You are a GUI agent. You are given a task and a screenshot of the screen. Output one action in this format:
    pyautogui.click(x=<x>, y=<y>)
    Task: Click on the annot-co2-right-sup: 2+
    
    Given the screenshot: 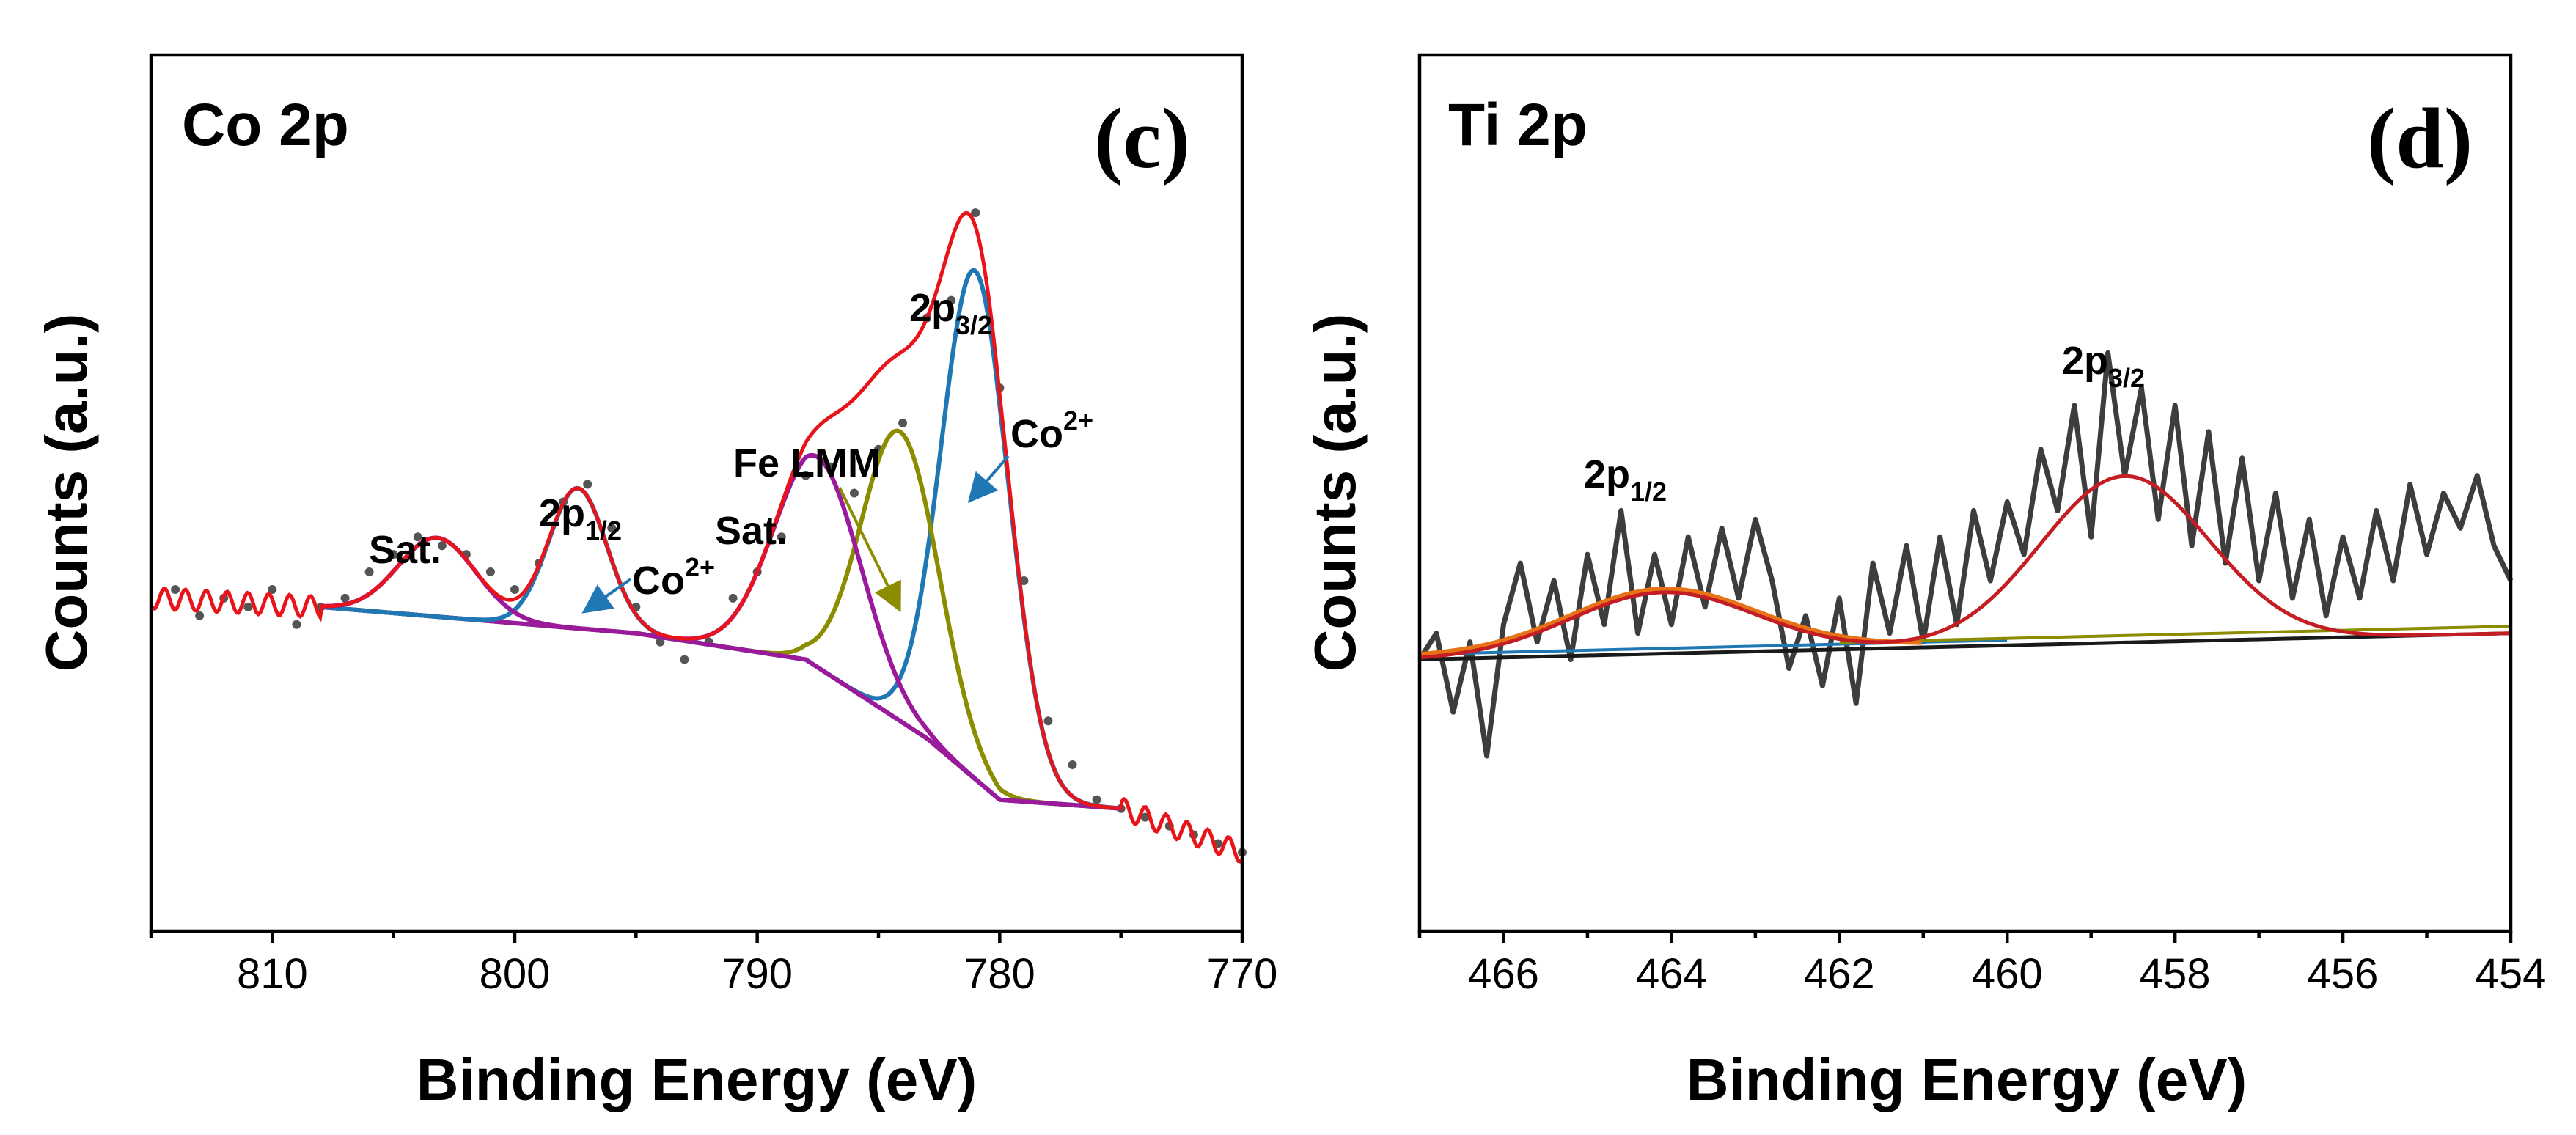 What is the action you would take?
    pyautogui.click(x=1078, y=420)
    